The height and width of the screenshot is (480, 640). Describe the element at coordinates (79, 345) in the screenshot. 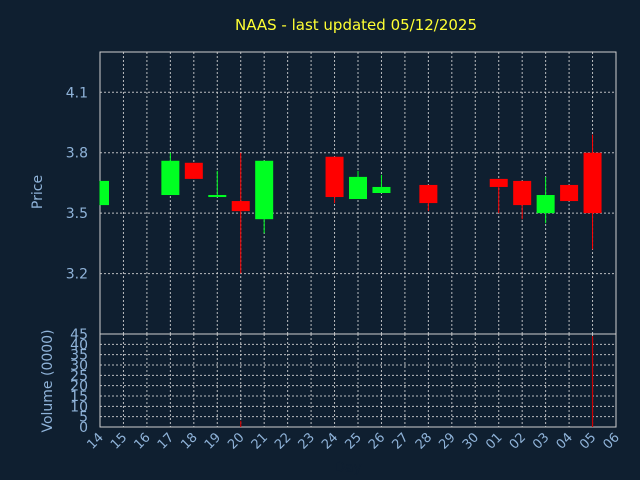

I see `volume-tick-label: 40` at that location.